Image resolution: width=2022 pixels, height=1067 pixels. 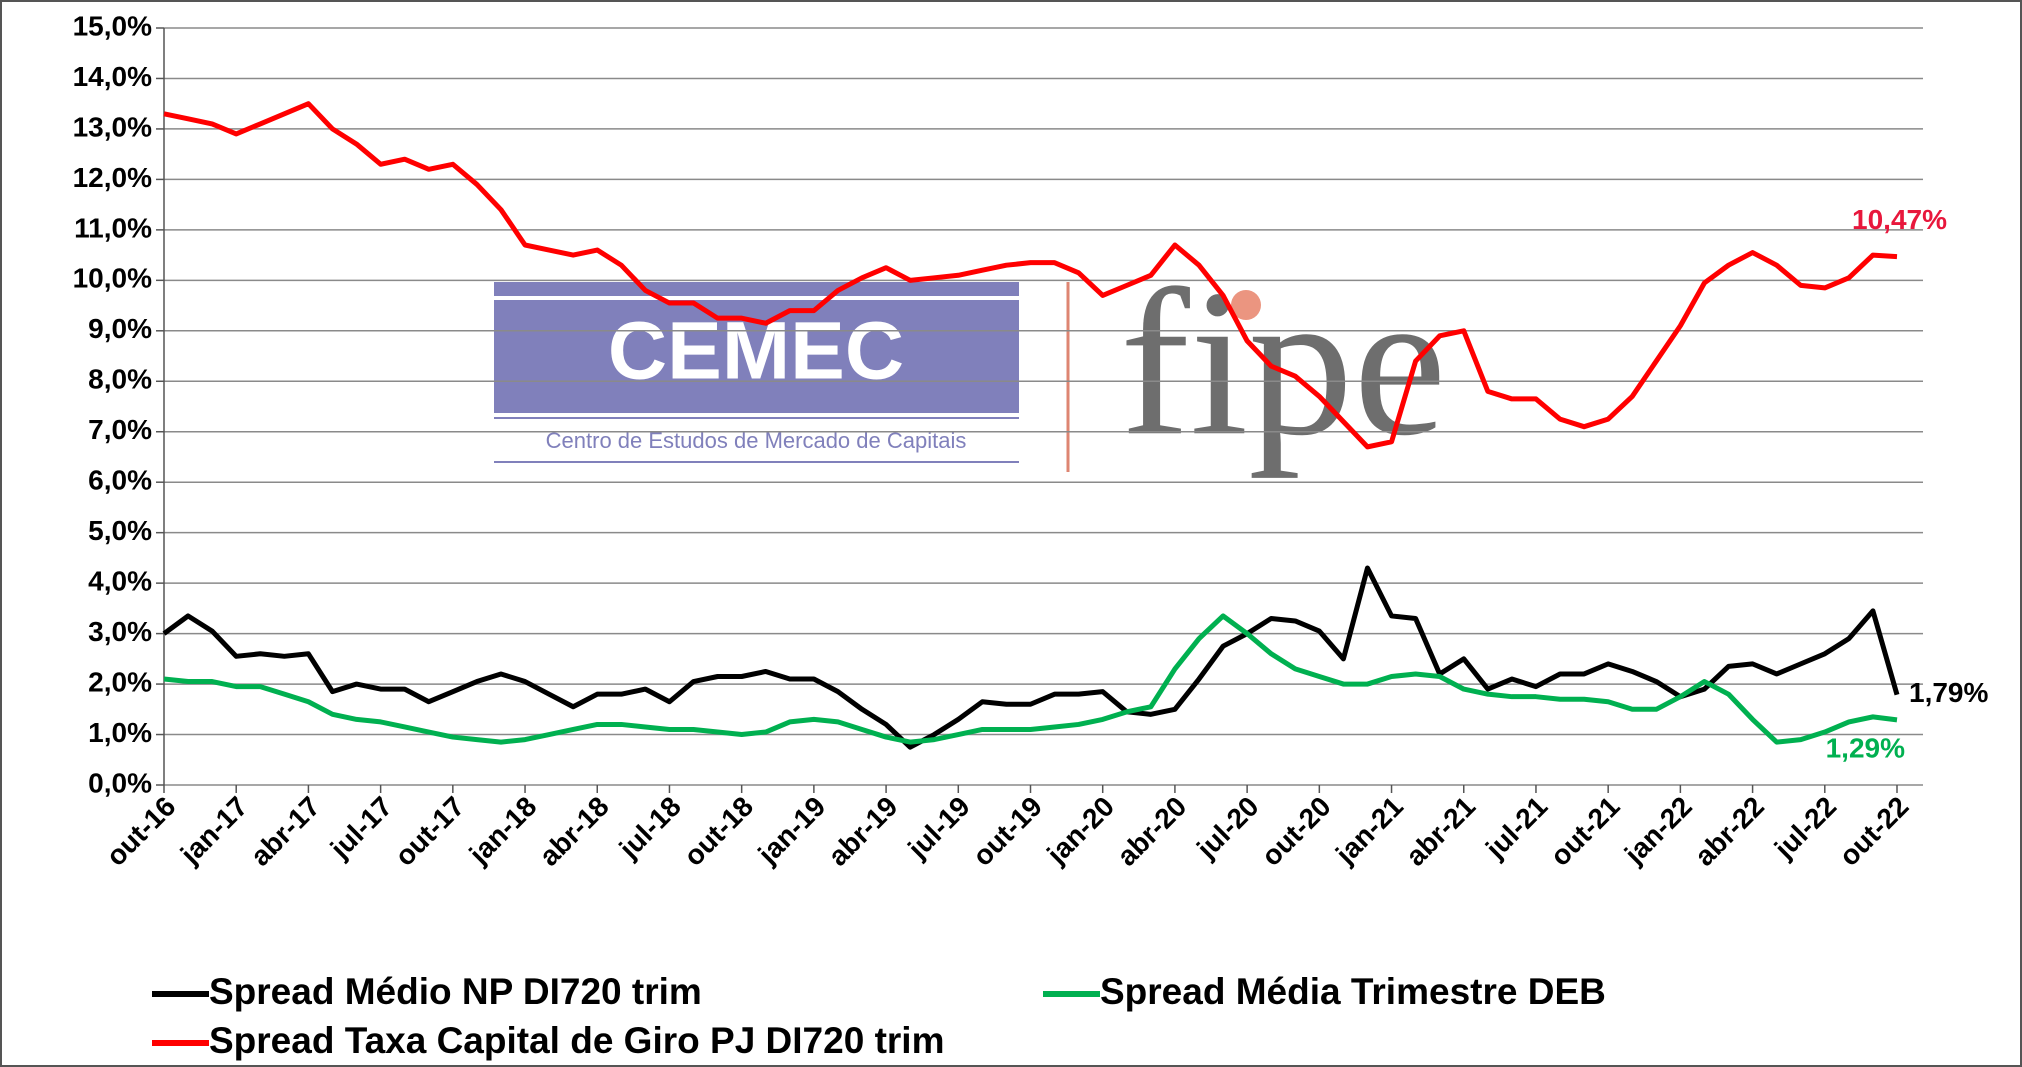 What do you see at coordinates (1283, 363) in the screenshot?
I see `logo-text: fipe` at bounding box center [1283, 363].